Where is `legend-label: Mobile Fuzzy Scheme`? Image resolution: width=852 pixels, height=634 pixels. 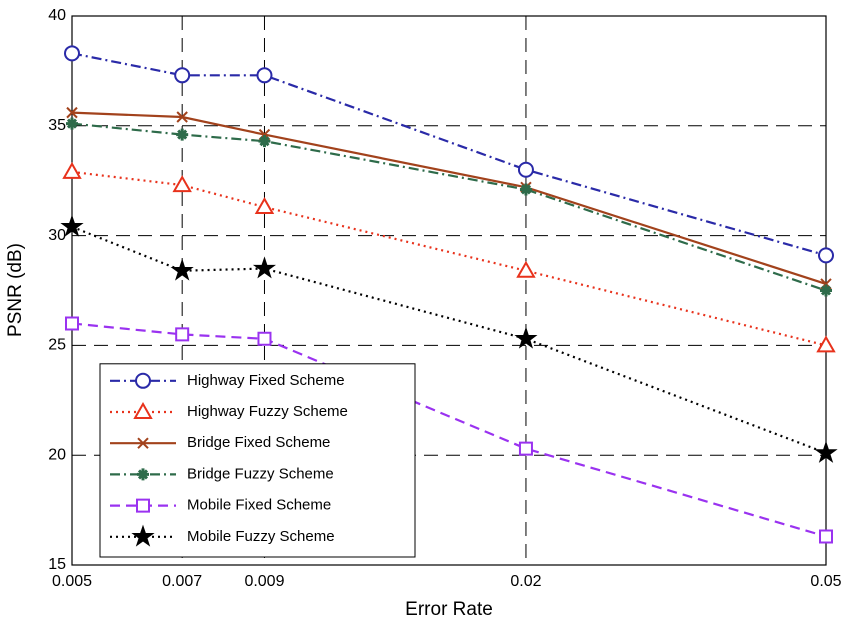 legend-label: Mobile Fuzzy Scheme is located at coordinates (261, 536).